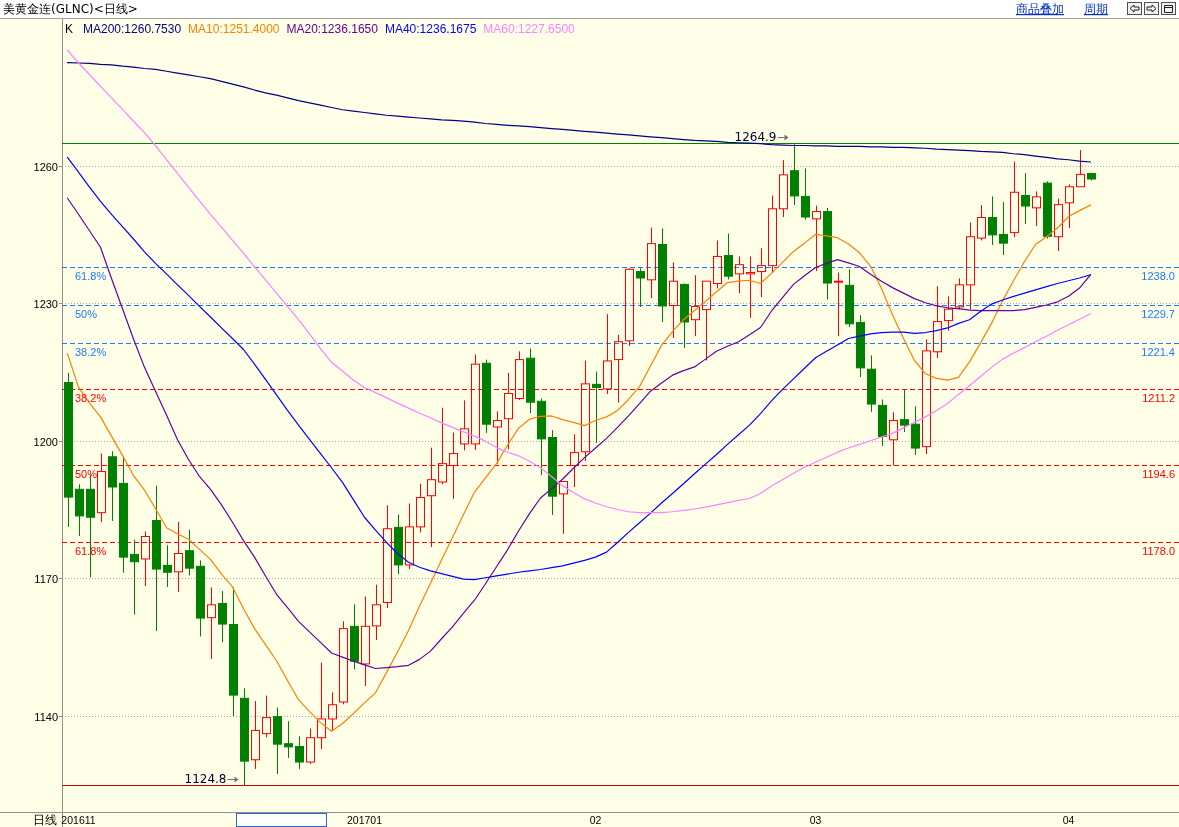 This screenshot has height=827, width=1179. Describe the element at coordinates (1158, 313) in the screenshot. I see `ref-line-label: 1229.7` at that location.